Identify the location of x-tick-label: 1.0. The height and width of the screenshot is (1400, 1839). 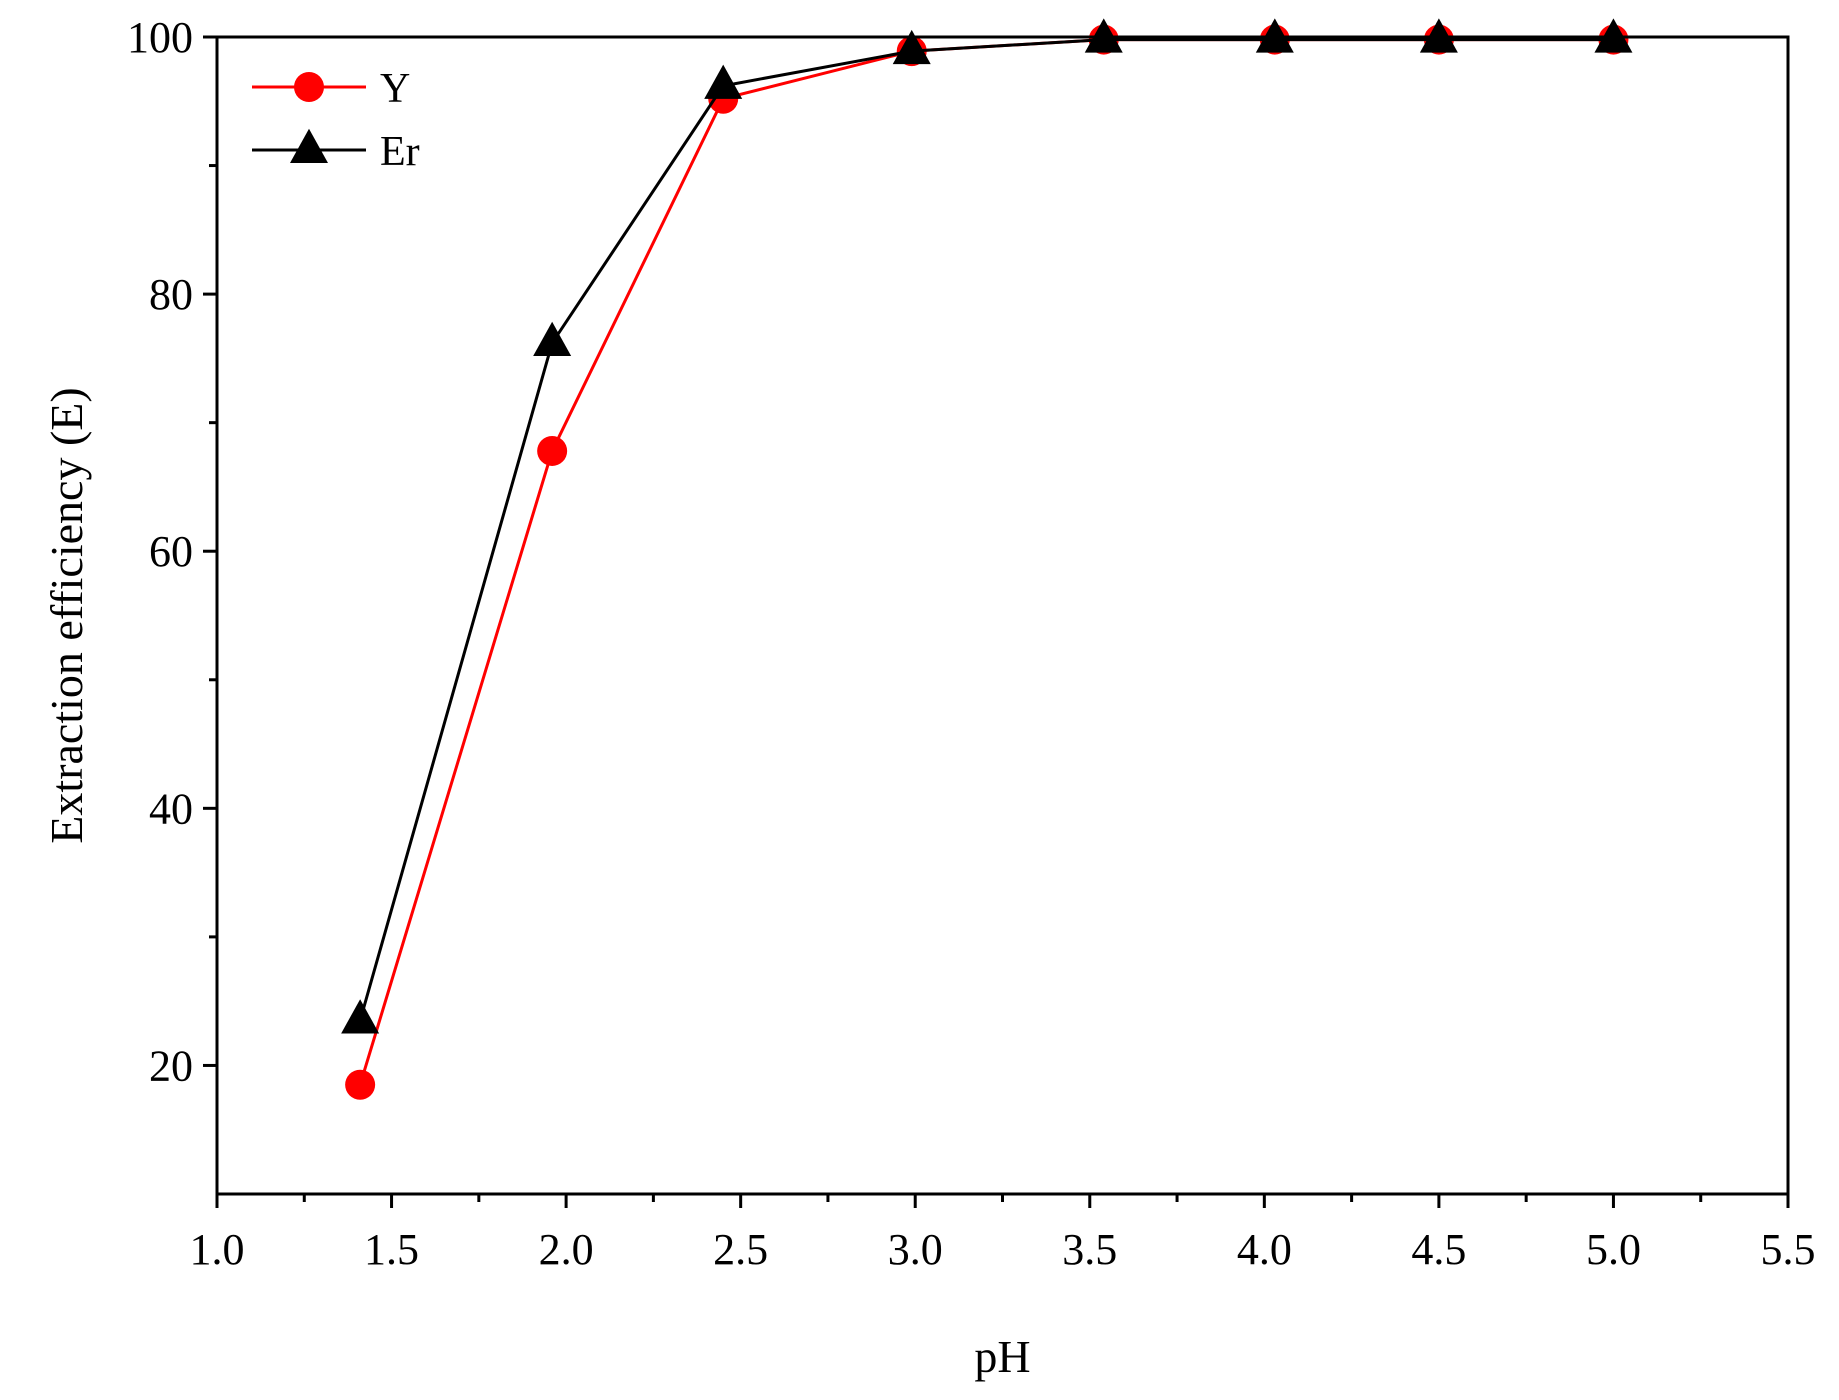
(217, 1249).